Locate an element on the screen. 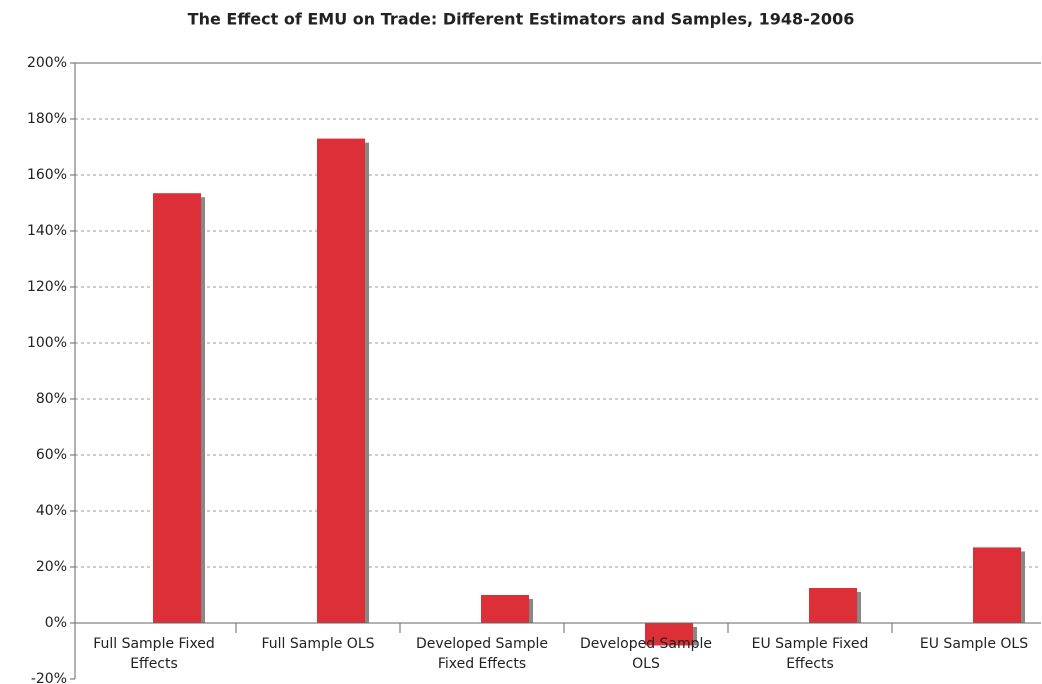 The height and width of the screenshot is (684, 1042). x-tick-label: Developed Sample Fixed Effects is located at coordinates (482, 654).